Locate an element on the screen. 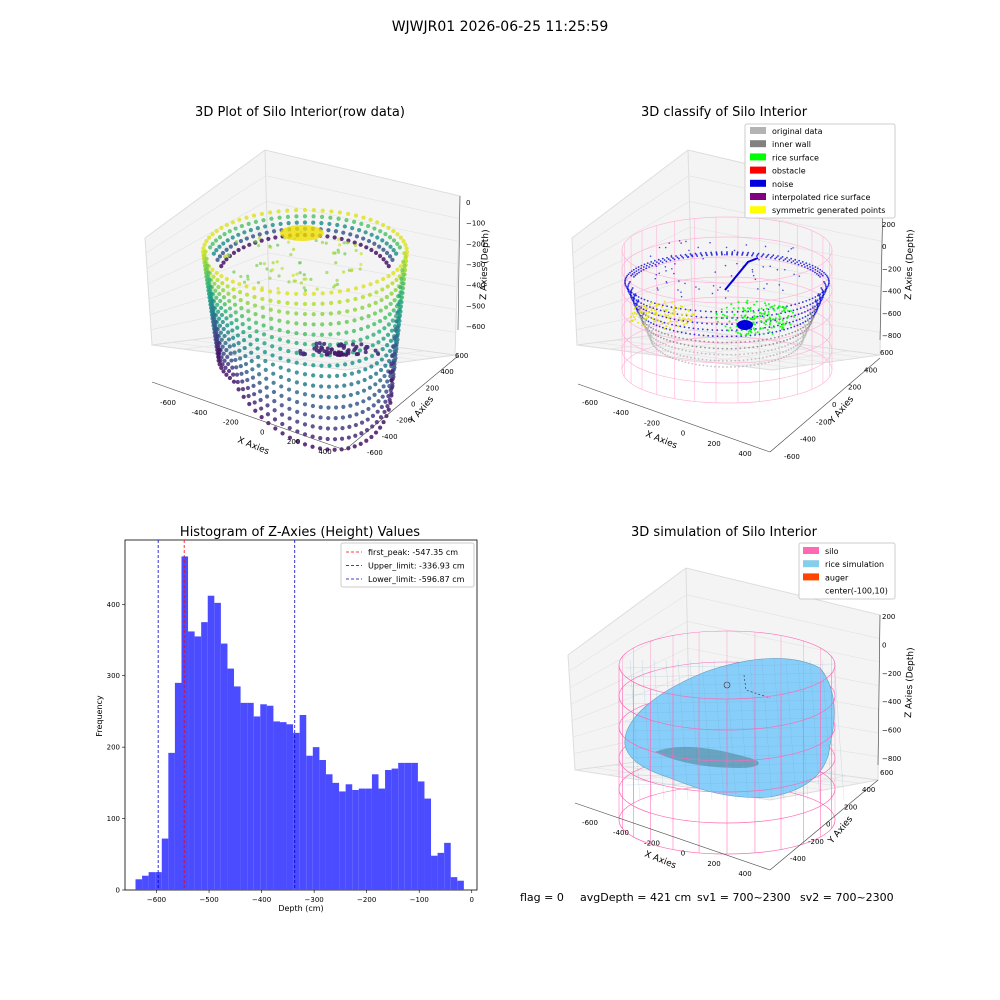 The image size is (1000, 1000). classify-noise-blob is located at coordinates (745, 325).